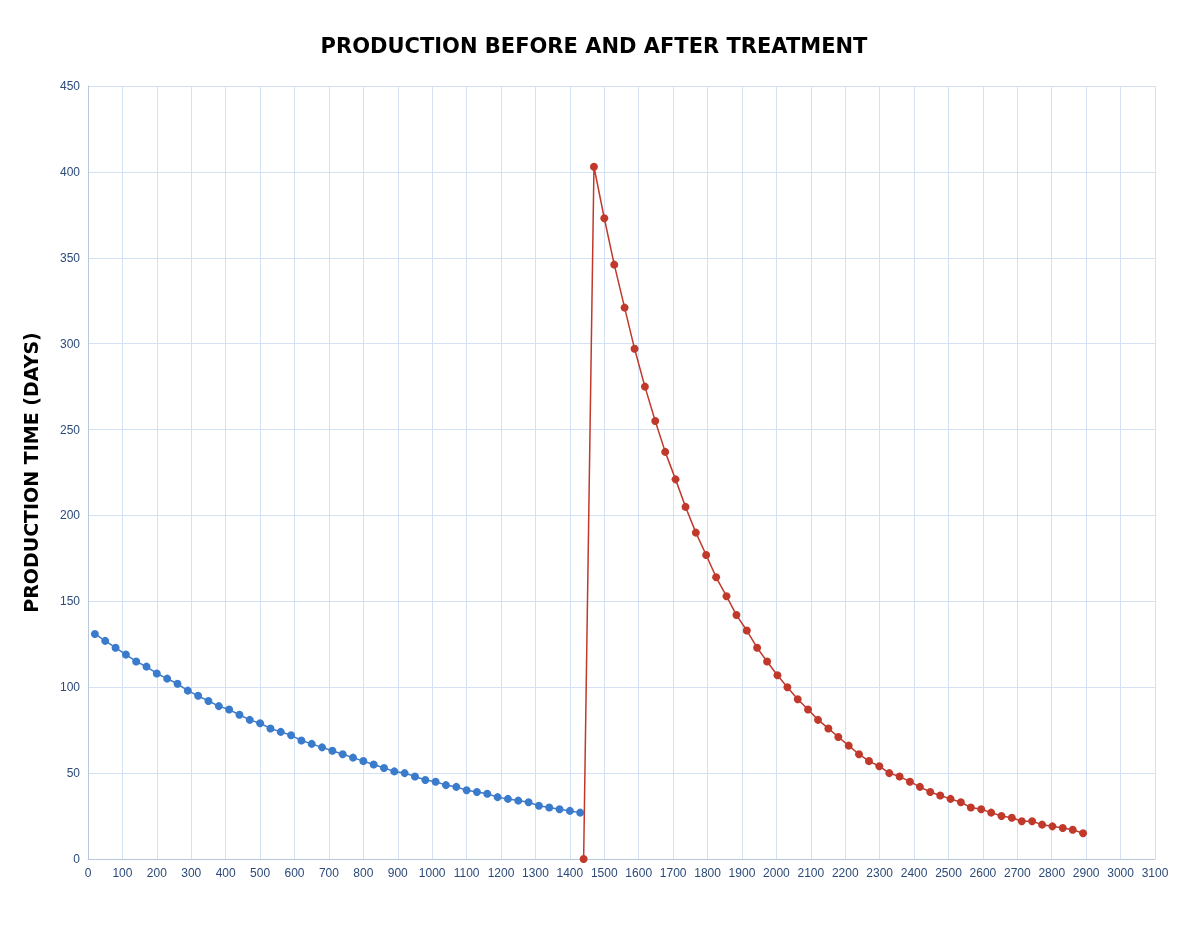 The image size is (1188, 944). What do you see at coordinates (70, 86) in the screenshot?
I see `y-tick-label: 450` at bounding box center [70, 86].